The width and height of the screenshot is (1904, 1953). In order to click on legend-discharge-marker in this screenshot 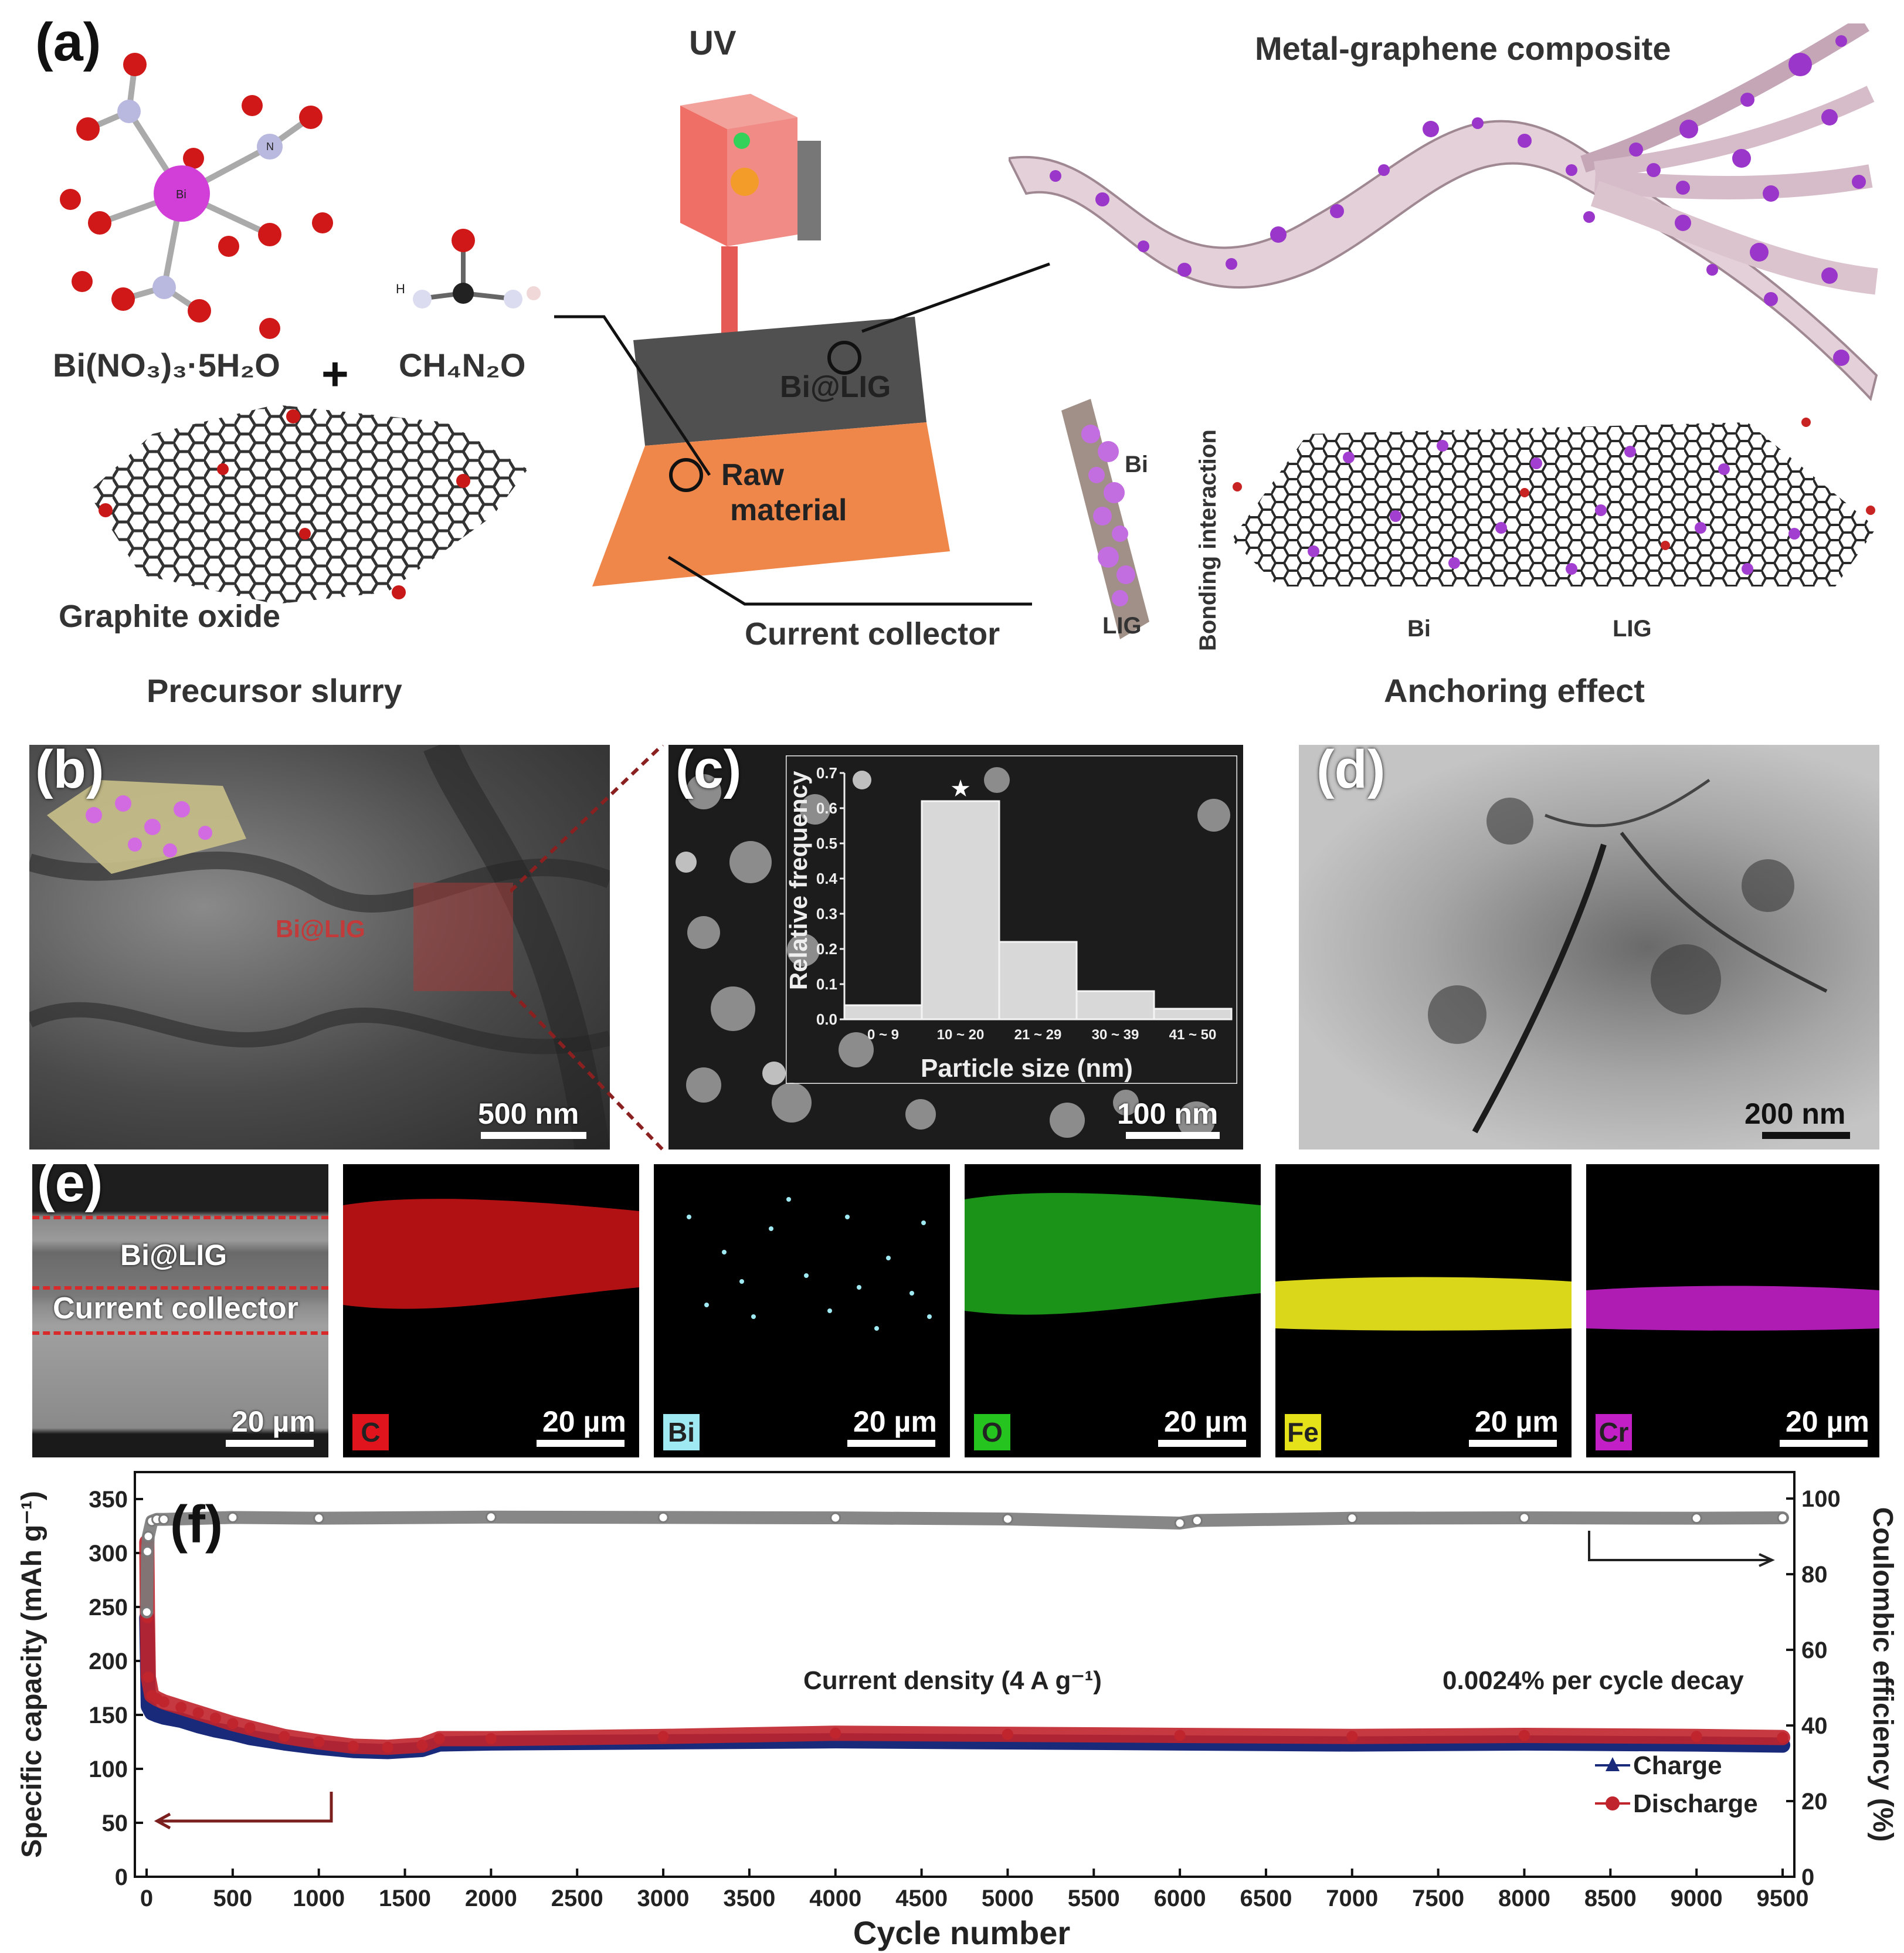, I will do `click(1613, 1803)`.